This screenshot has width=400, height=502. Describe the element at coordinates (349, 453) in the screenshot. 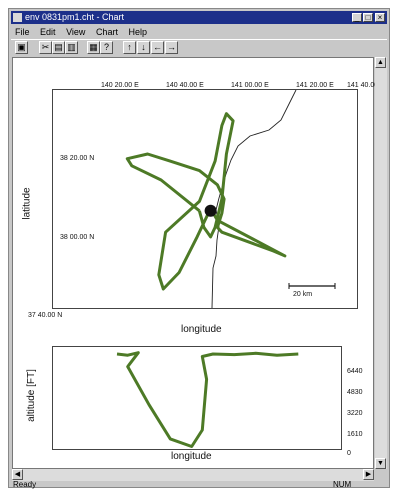

I see `y-tick-label: 0` at that location.